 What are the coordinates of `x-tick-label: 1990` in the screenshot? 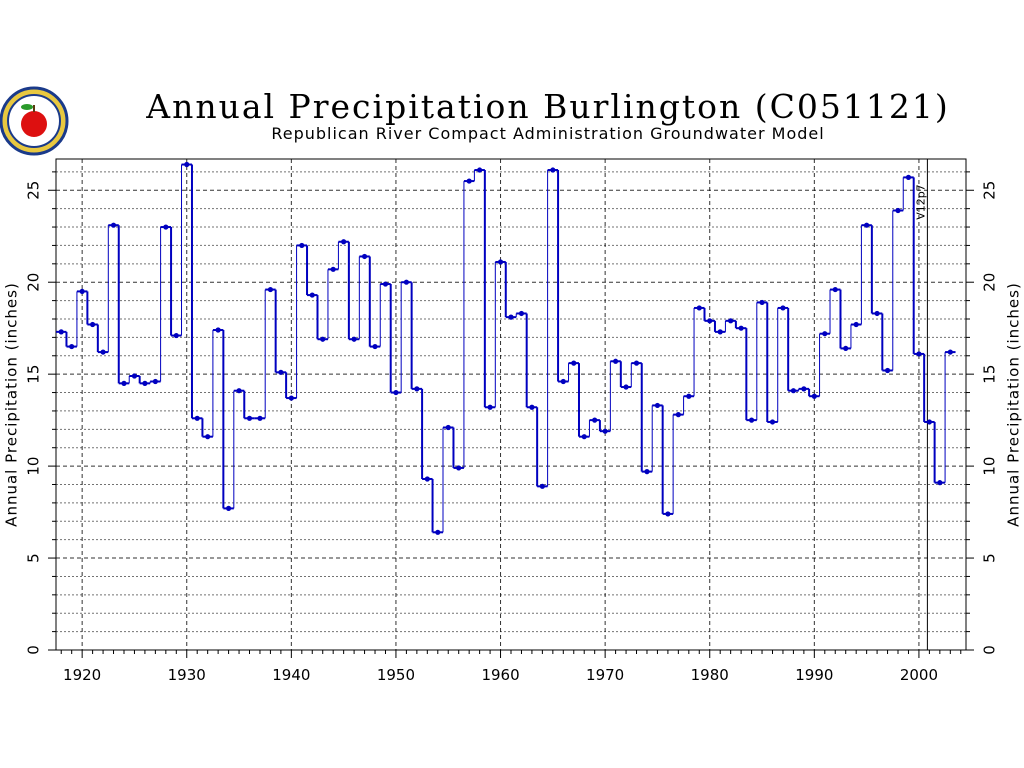 It's located at (814, 675).